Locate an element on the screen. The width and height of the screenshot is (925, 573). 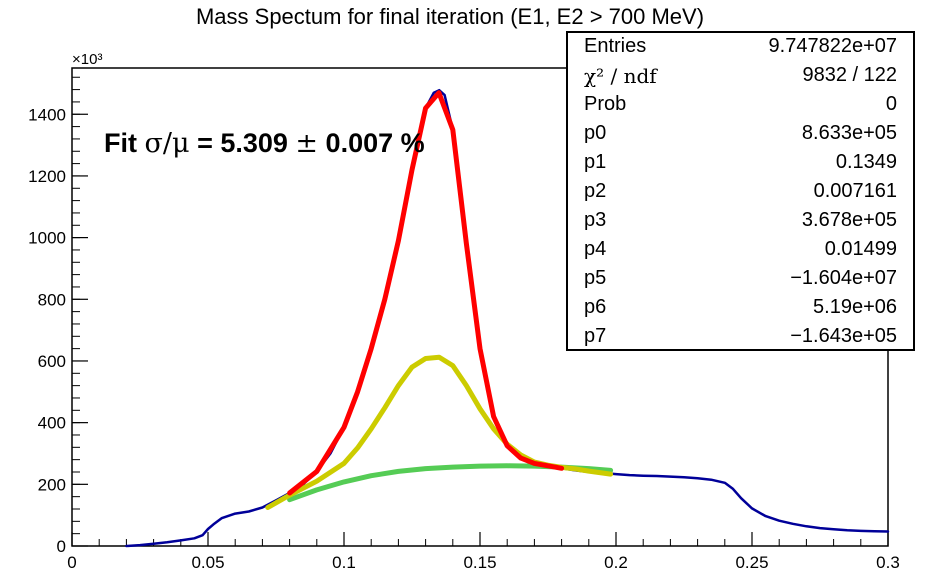
fit-prefix: Fit is located at coordinates (124, 143).